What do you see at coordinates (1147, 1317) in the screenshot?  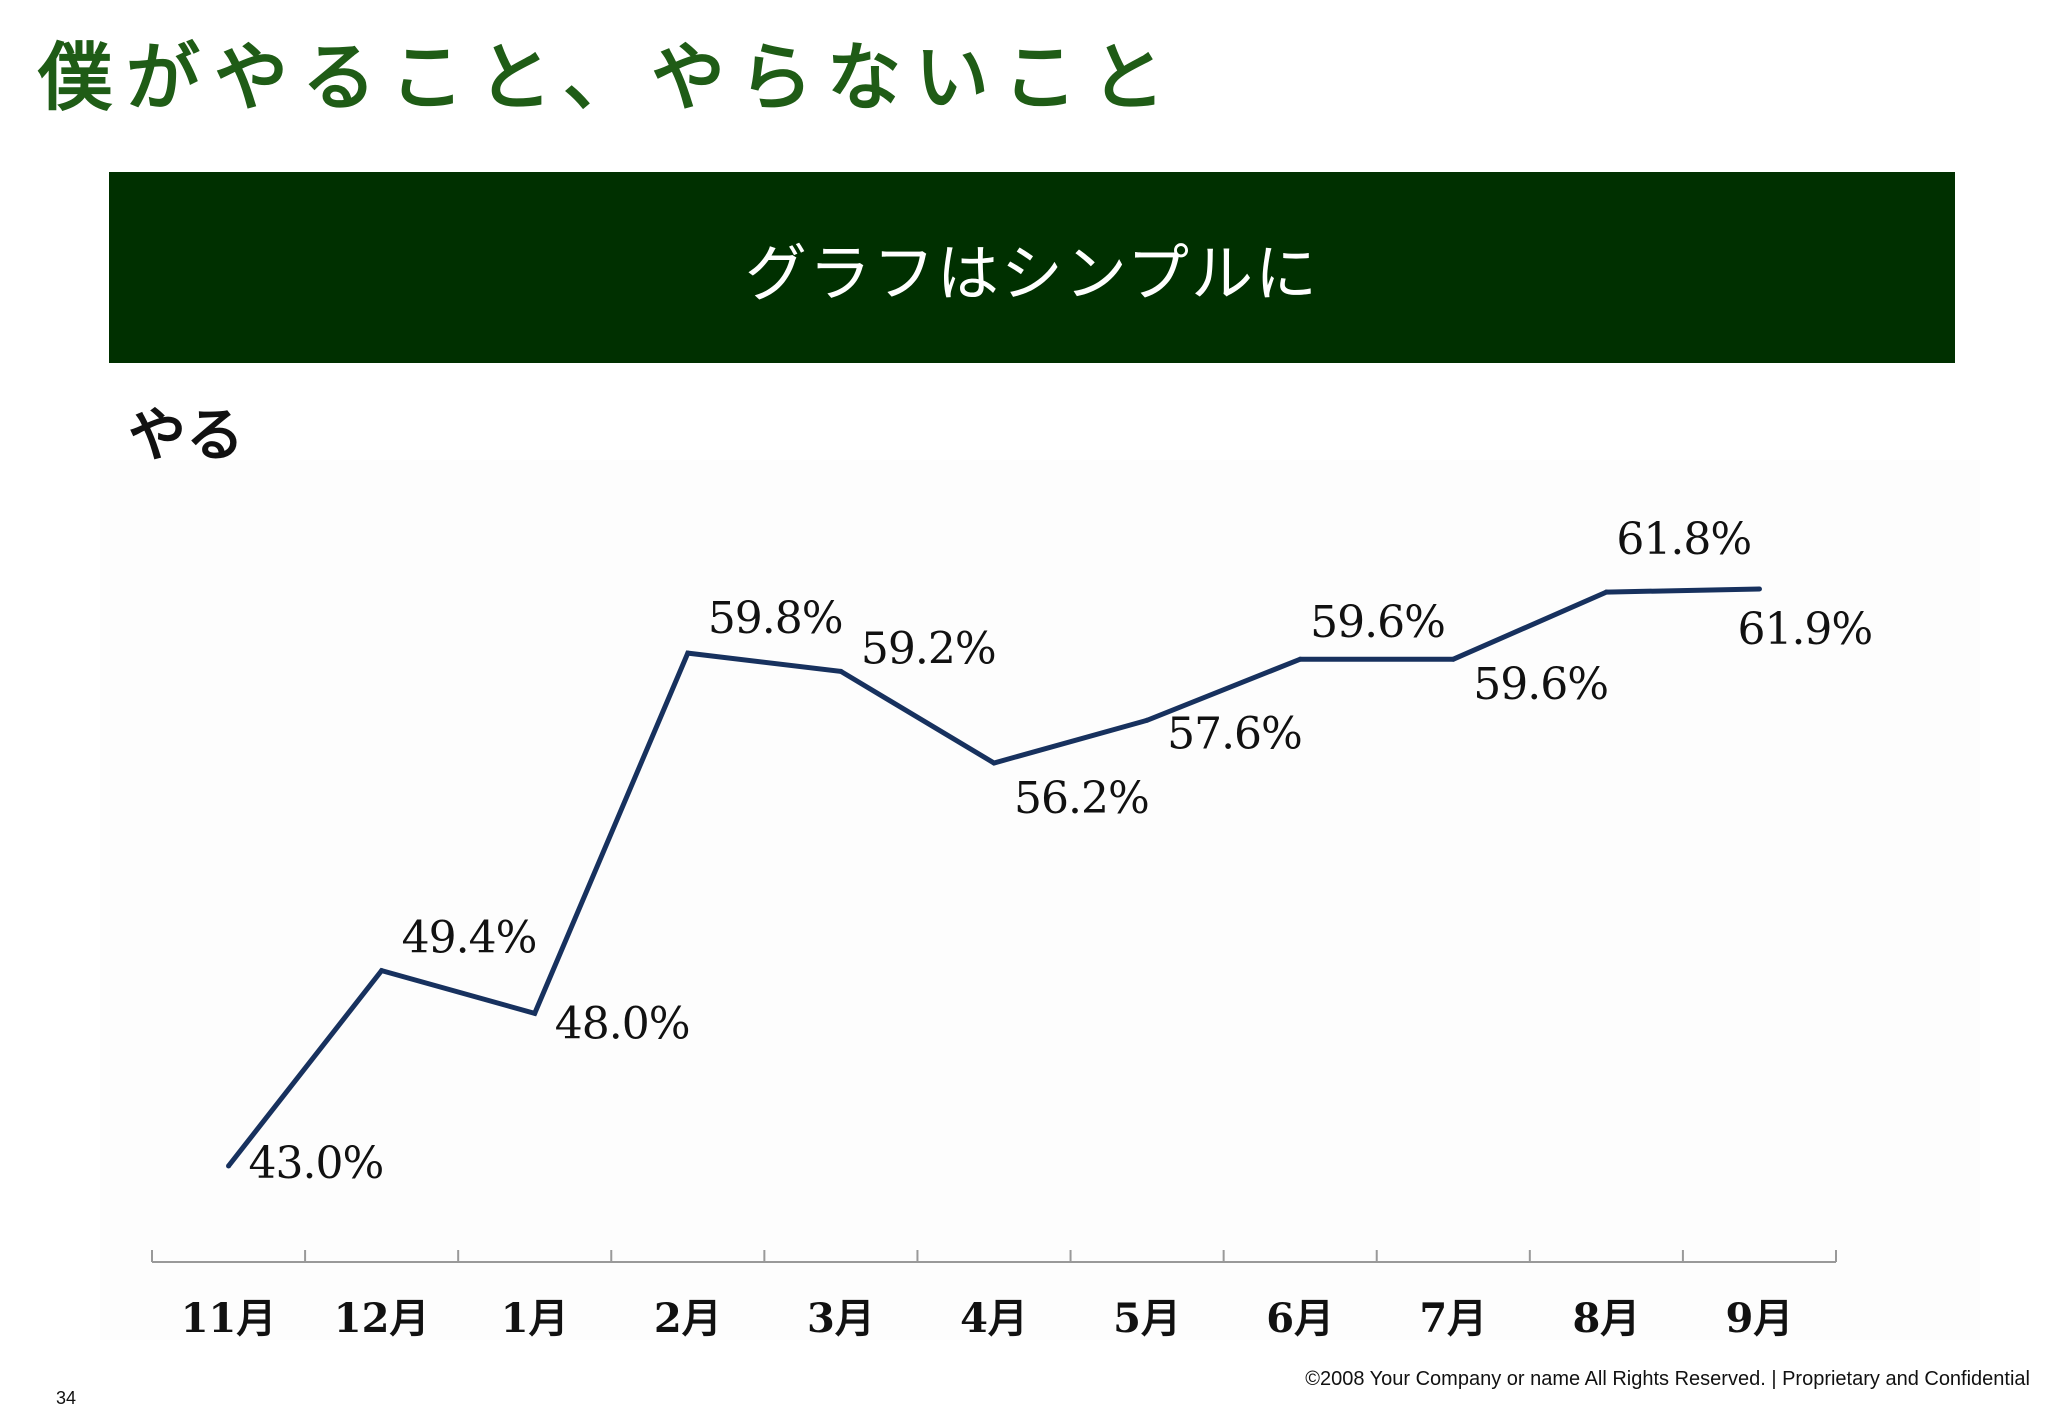 I see `x-tick-label: 5月` at bounding box center [1147, 1317].